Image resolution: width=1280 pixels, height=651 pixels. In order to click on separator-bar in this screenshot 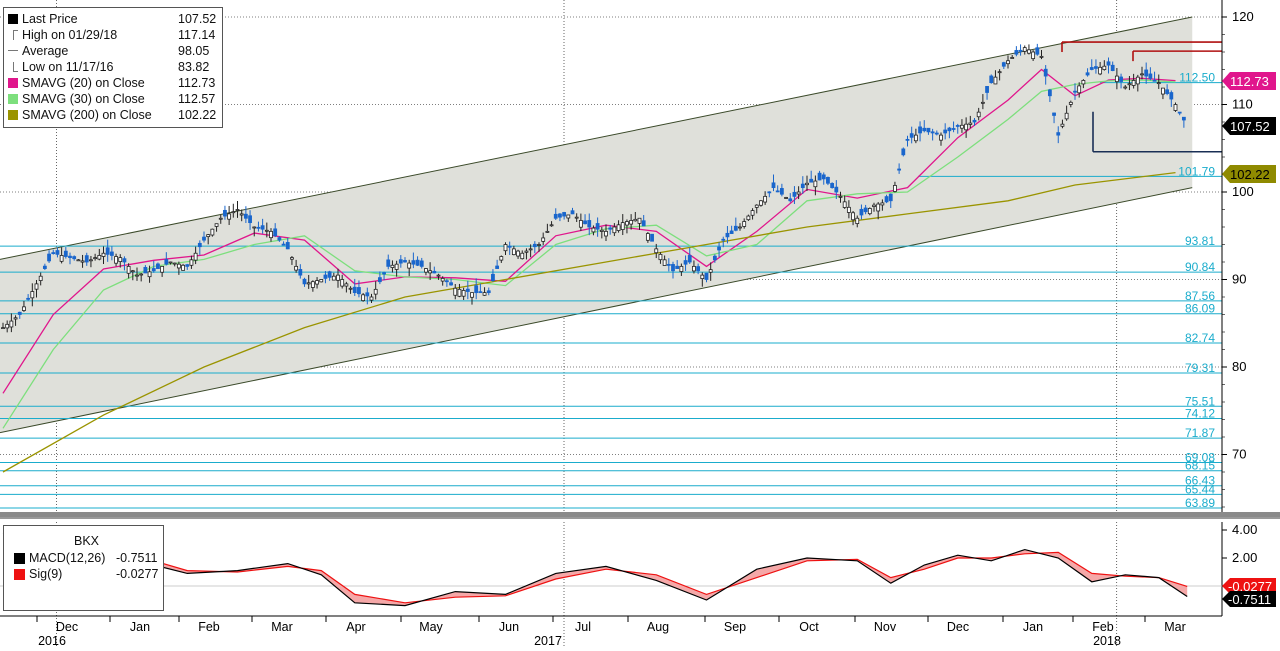, I will do `click(640, 514)`.